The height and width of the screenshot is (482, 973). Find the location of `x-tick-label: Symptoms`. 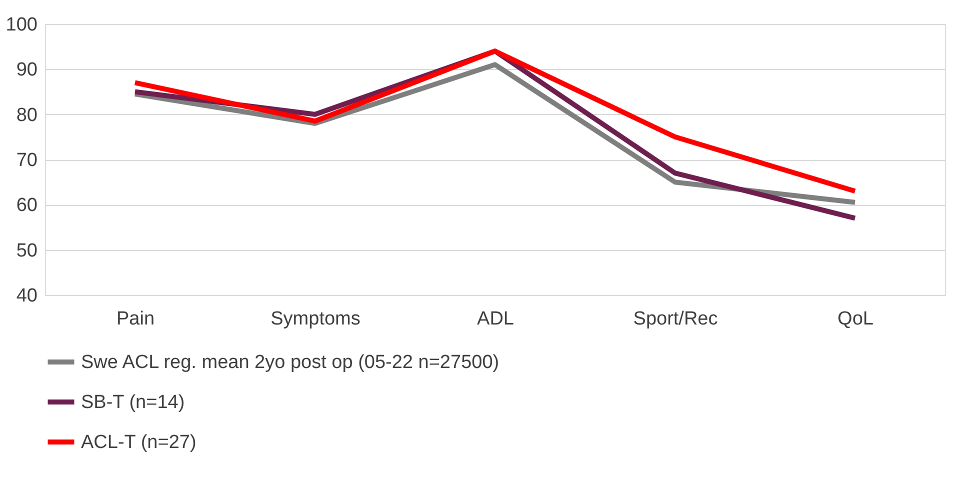

x-tick-label: Symptoms is located at coordinates (315, 319).